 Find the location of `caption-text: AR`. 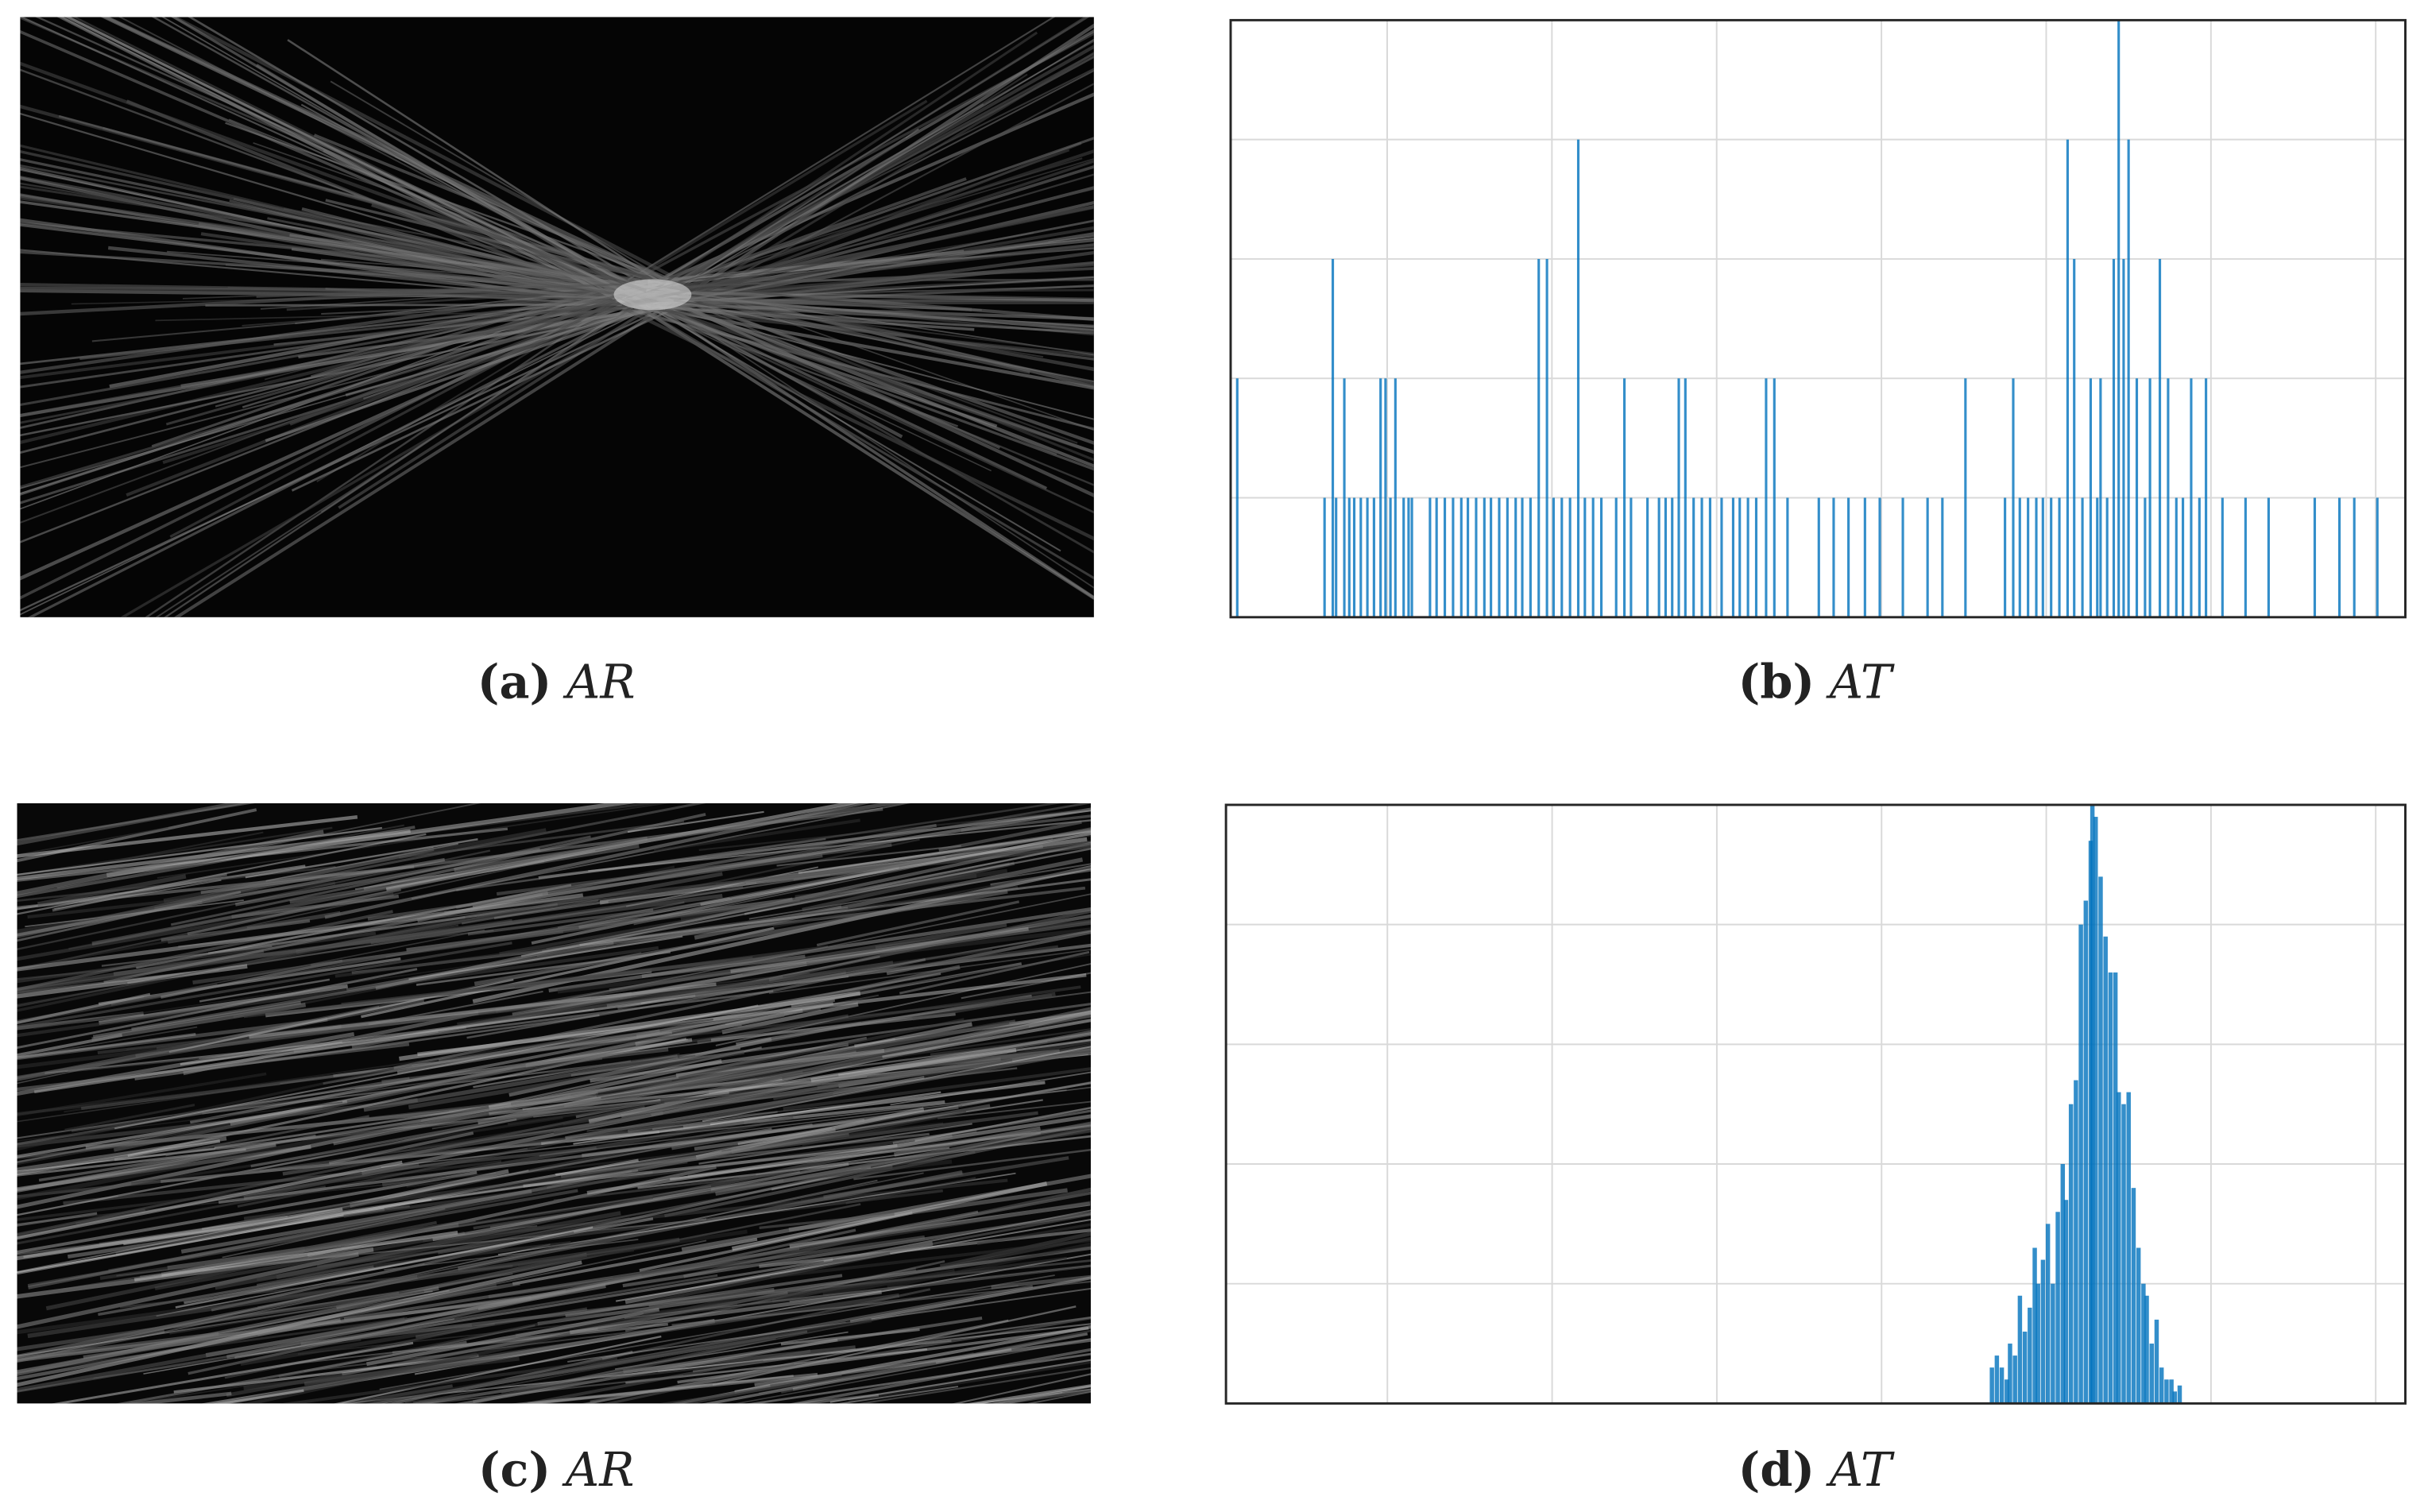

caption-text: AR is located at coordinates (598, 1470).